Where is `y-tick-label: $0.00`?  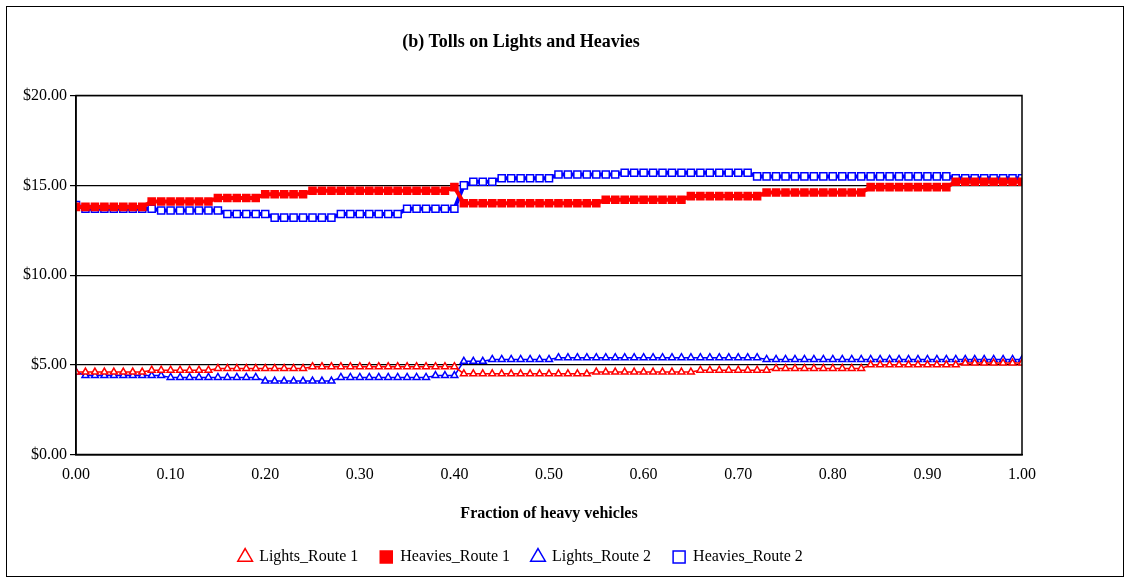
y-tick-label: $0.00 is located at coordinates (49, 453).